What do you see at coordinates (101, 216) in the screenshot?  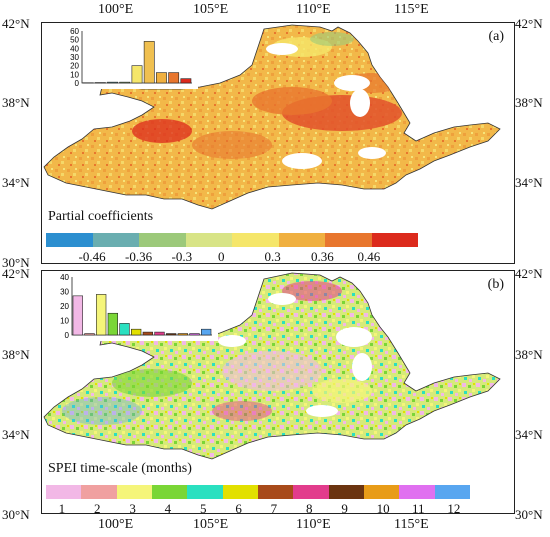 I see `legend-title-a: Partial coefficients` at bounding box center [101, 216].